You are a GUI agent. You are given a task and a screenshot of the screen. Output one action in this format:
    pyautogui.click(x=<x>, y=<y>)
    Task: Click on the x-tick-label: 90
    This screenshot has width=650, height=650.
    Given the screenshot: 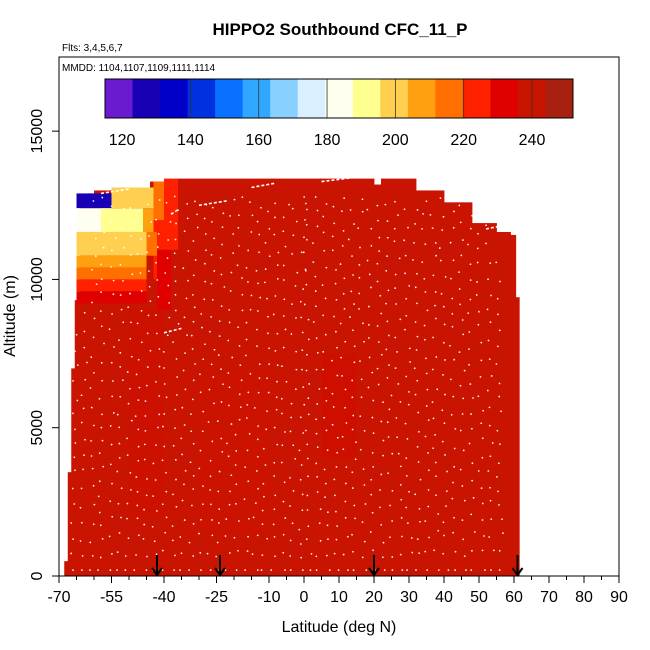 What is the action you would take?
    pyautogui.click(x=619, y=597)
    